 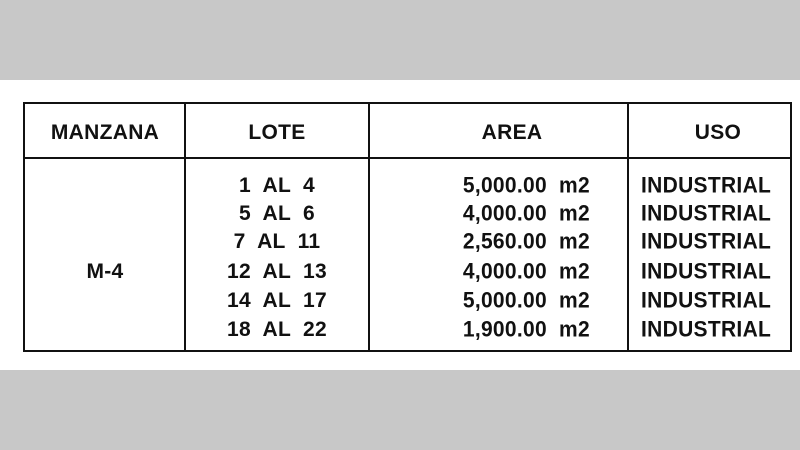 I want to click on lote-cell: 5 AL 6, so click(x=277, y=213).